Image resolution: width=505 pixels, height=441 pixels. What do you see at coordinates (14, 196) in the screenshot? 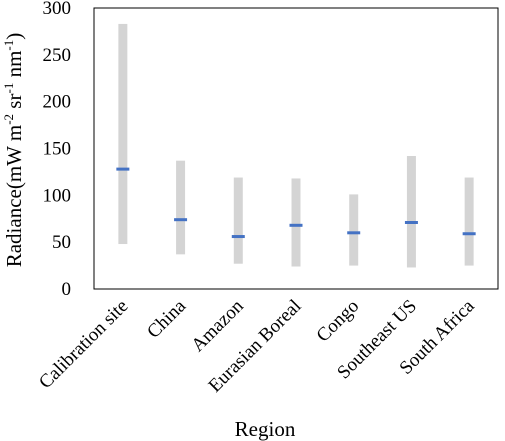
I see `y-axis-title-part: Radiance(mW m` at bounding box center [14, 196].